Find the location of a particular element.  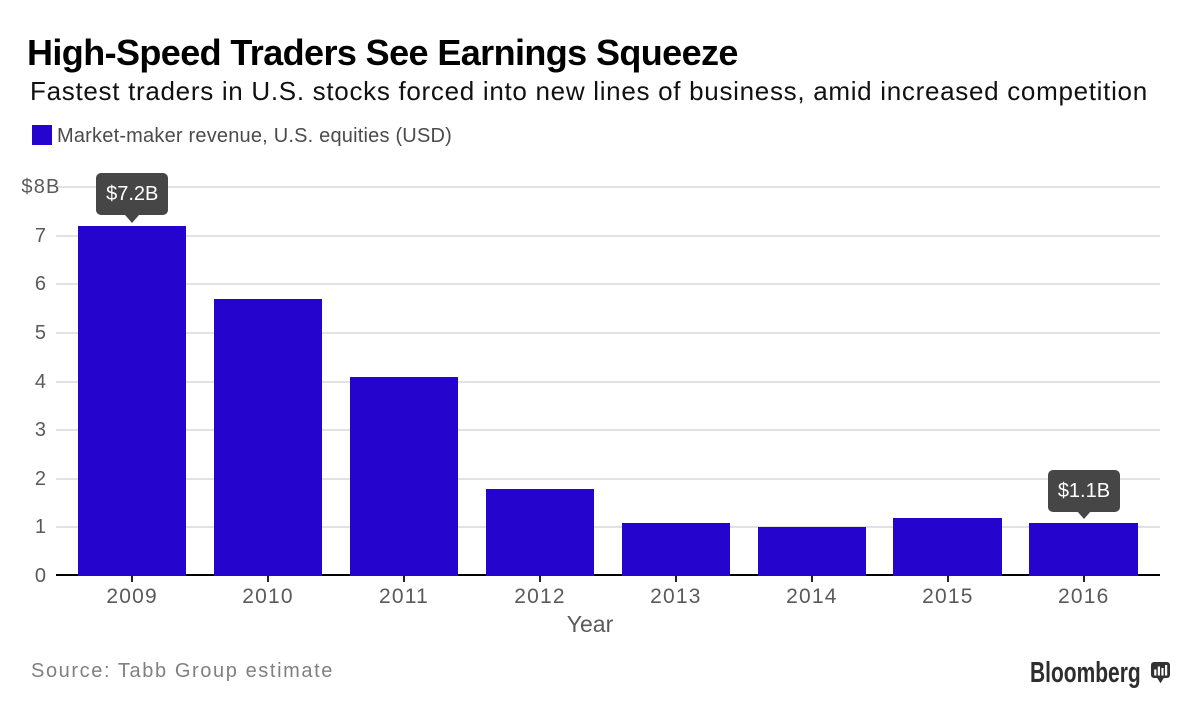

bar-2009 is located at coordinates (132, 401).